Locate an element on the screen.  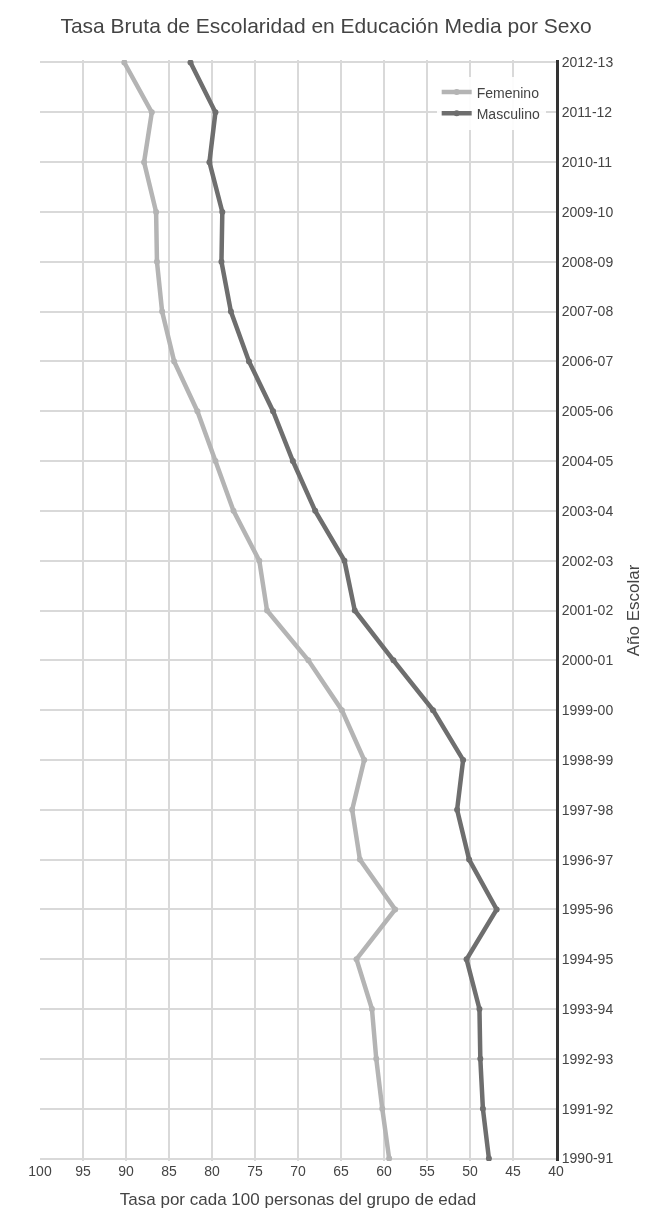
x-tick-label: 40 is located at coordinates (556, 1171).